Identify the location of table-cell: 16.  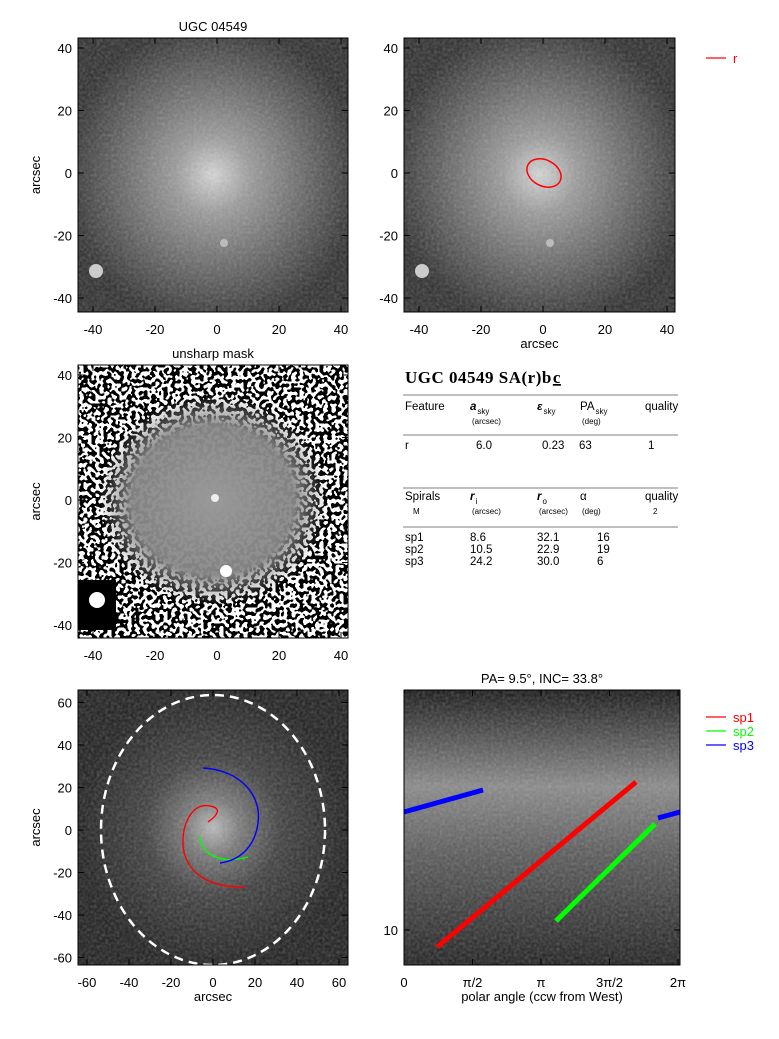
(603, 538).